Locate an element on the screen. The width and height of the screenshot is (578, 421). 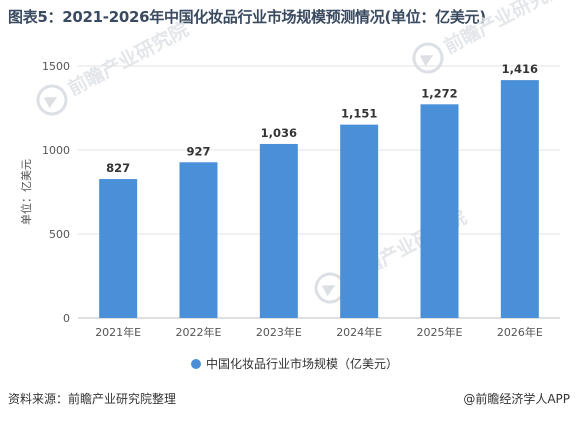
bar-value-label: 1,416 is located at coordinates (520, 69).